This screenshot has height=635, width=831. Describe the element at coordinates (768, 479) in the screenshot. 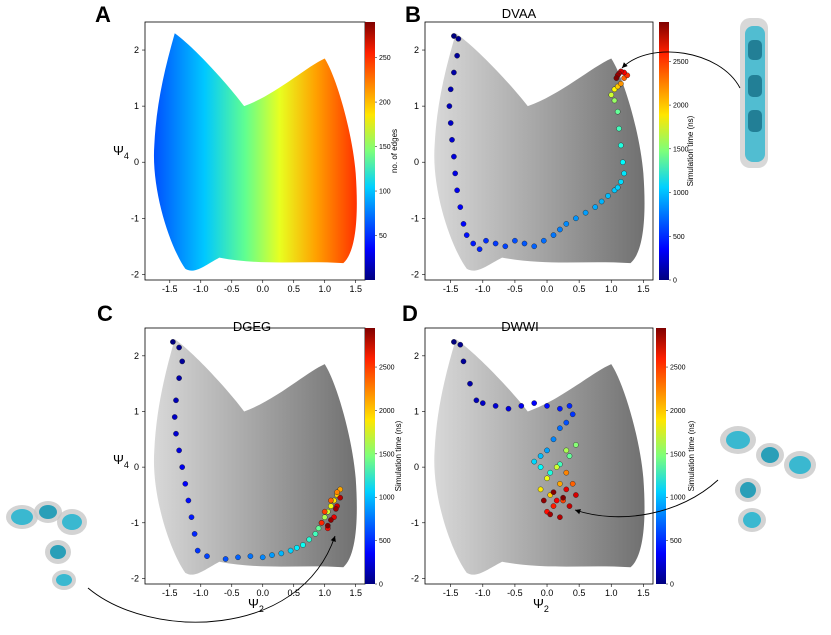

I see `structure-image-d` at that location.